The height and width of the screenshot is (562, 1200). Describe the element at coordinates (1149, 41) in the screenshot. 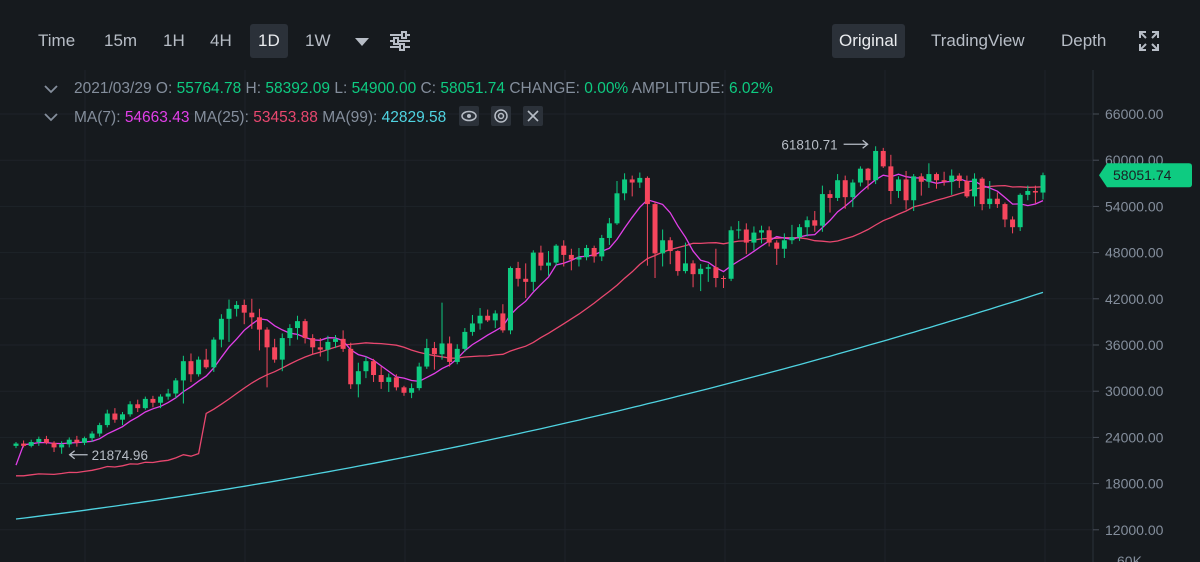

I see `fullscreen-icon` at that location.